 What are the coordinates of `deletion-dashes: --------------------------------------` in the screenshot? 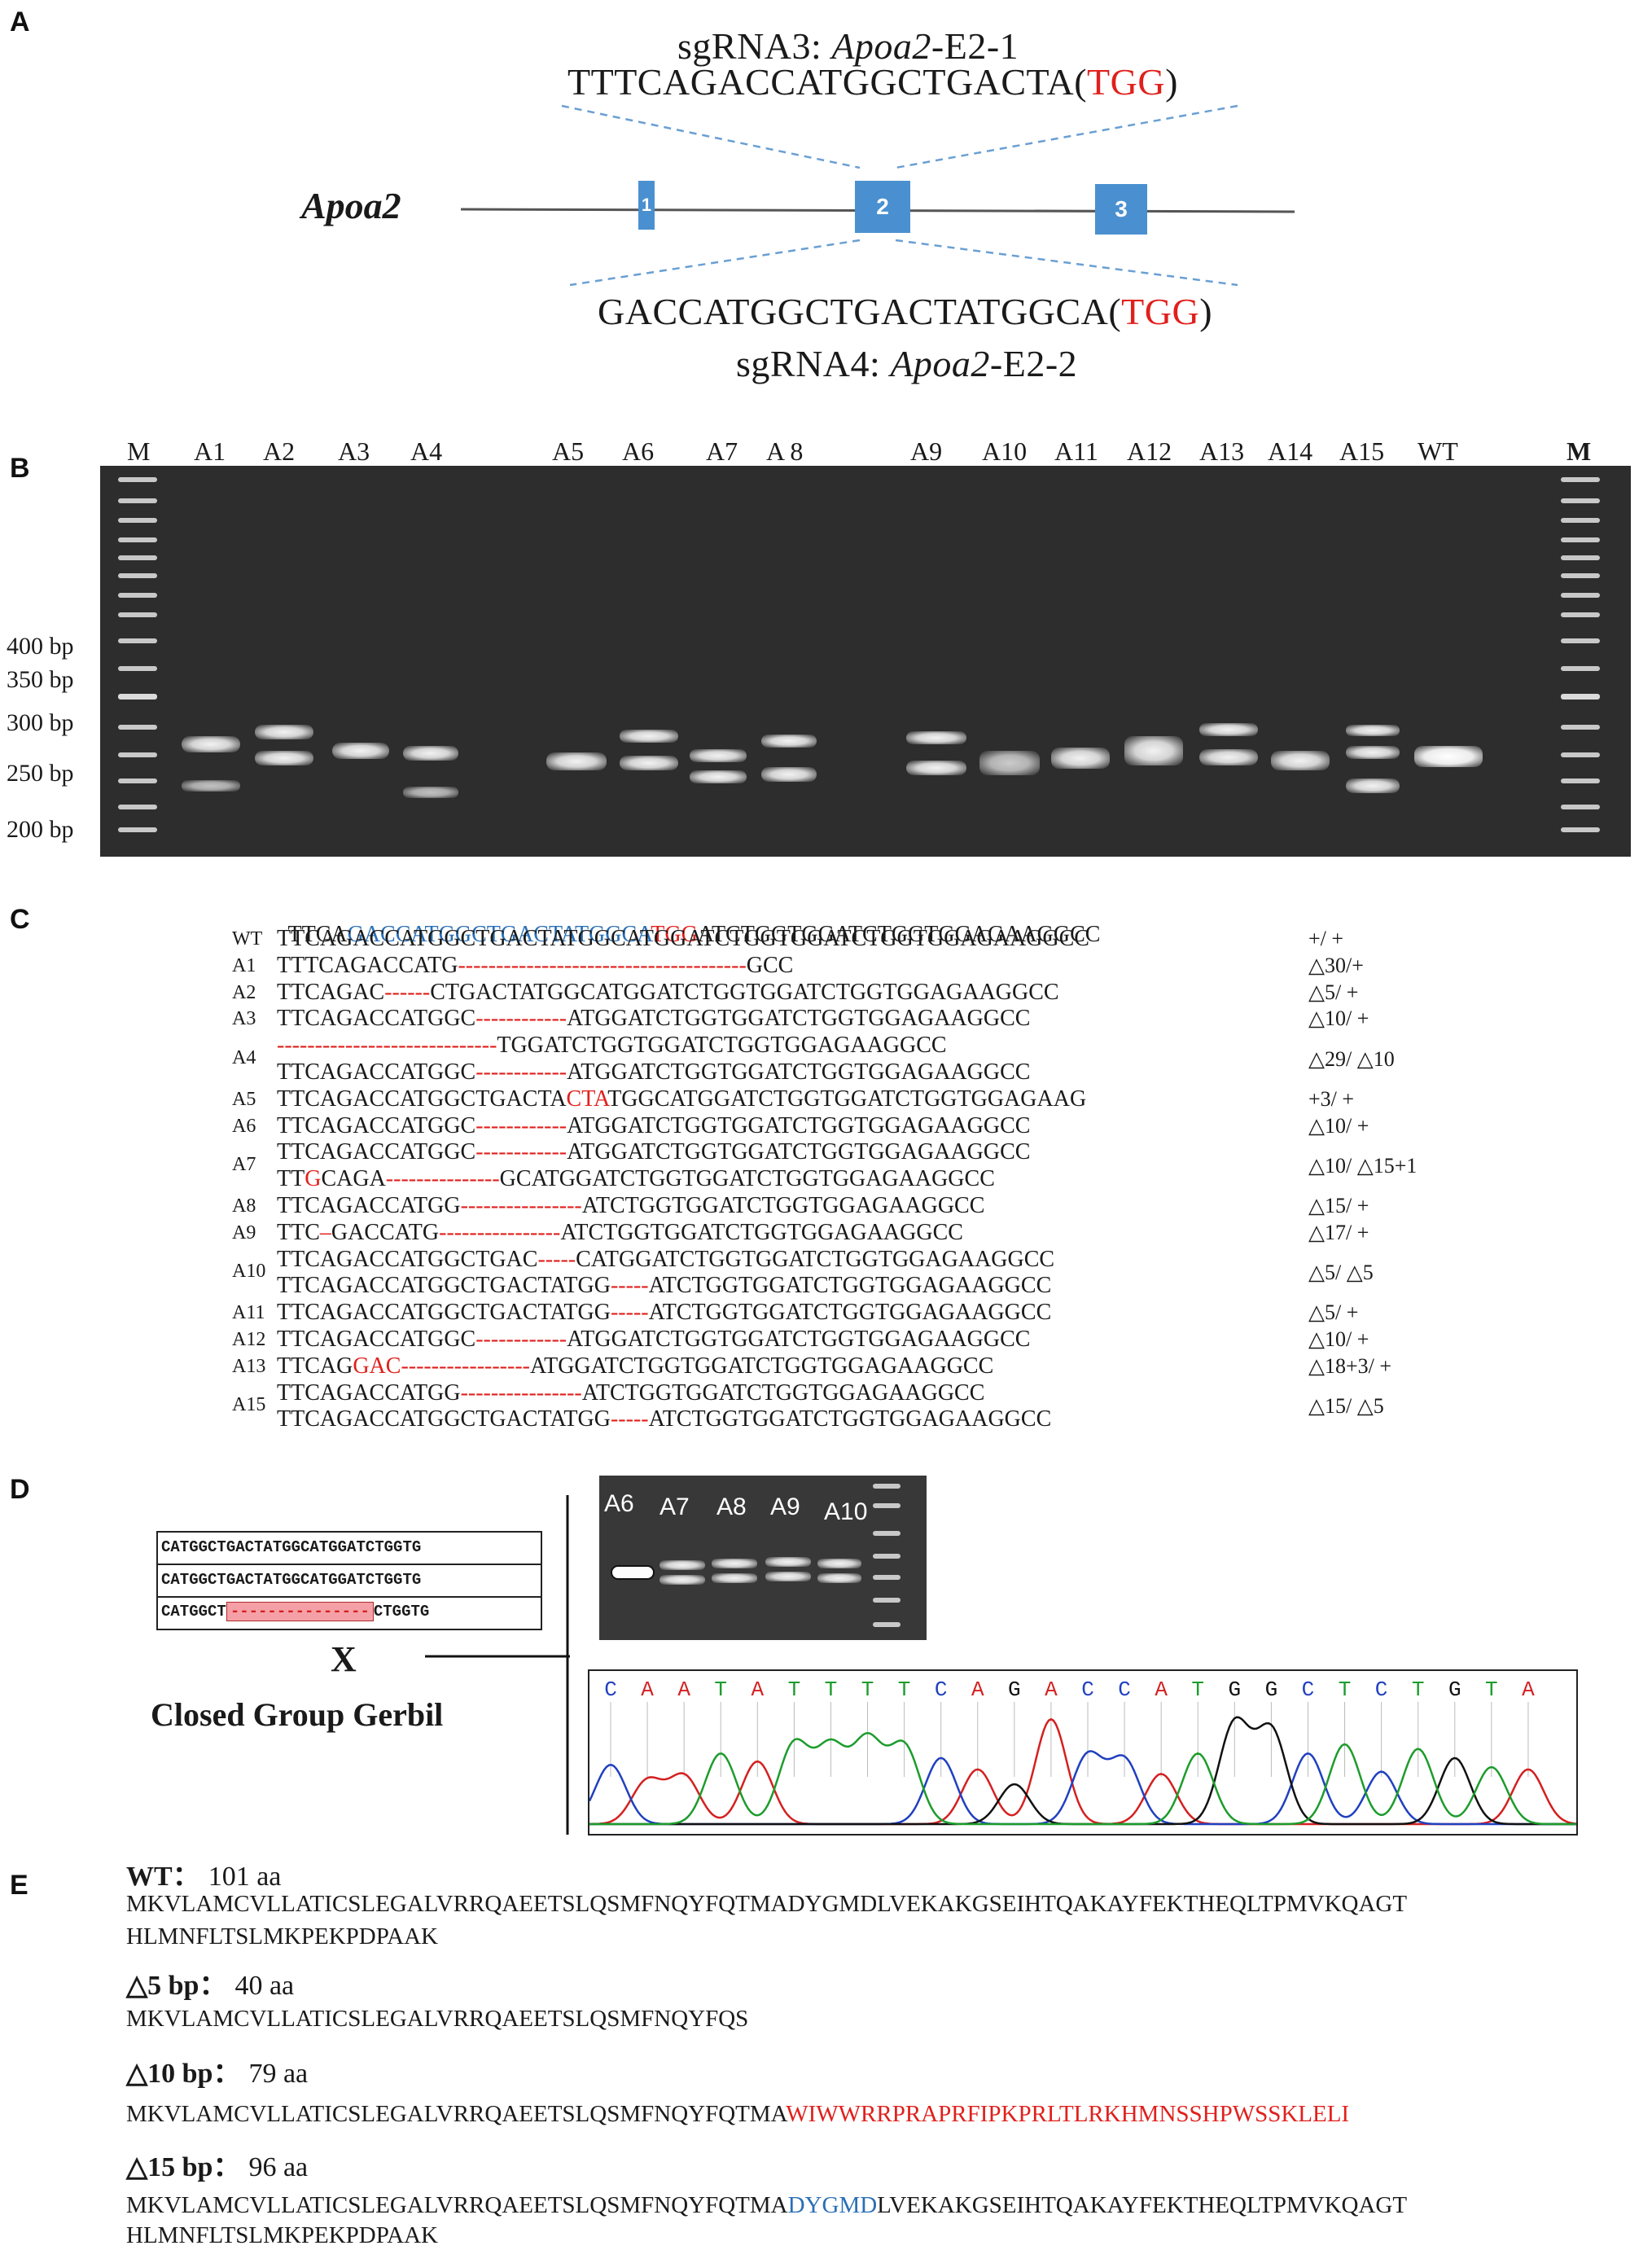 It's located at (602, 965).